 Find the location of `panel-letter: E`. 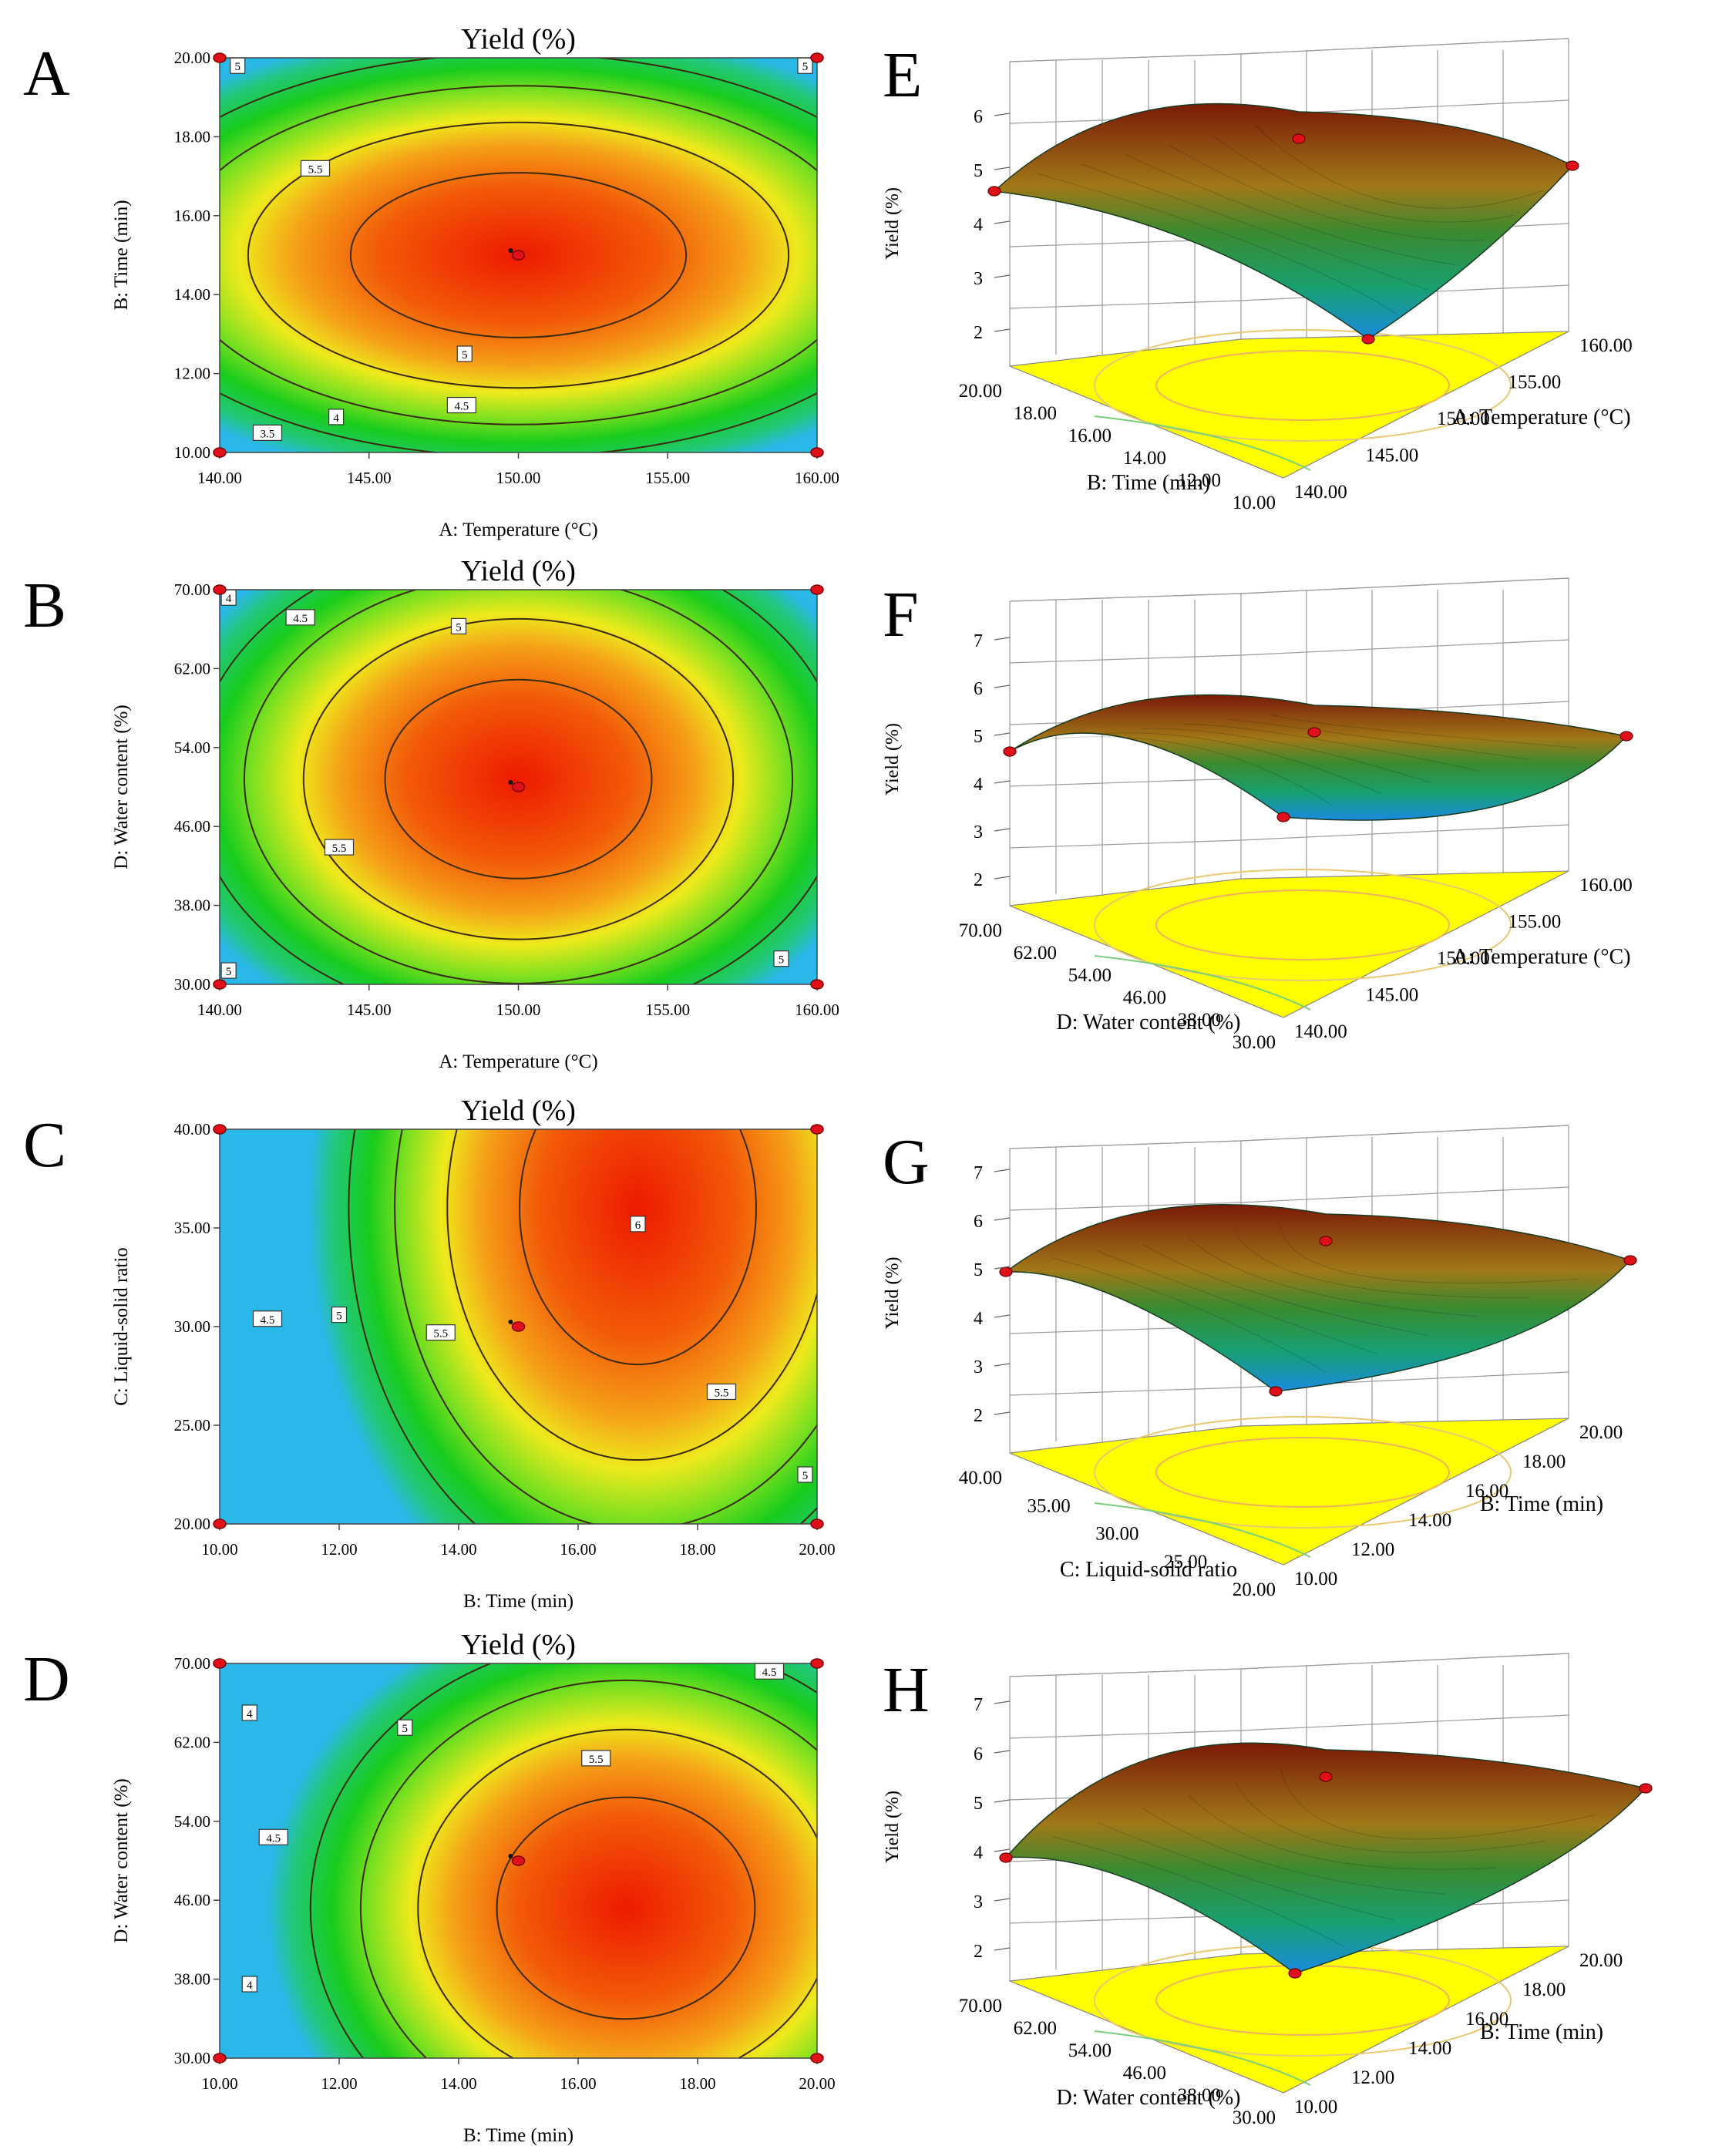

panel-letter: E is located at coordinates (902, 75).